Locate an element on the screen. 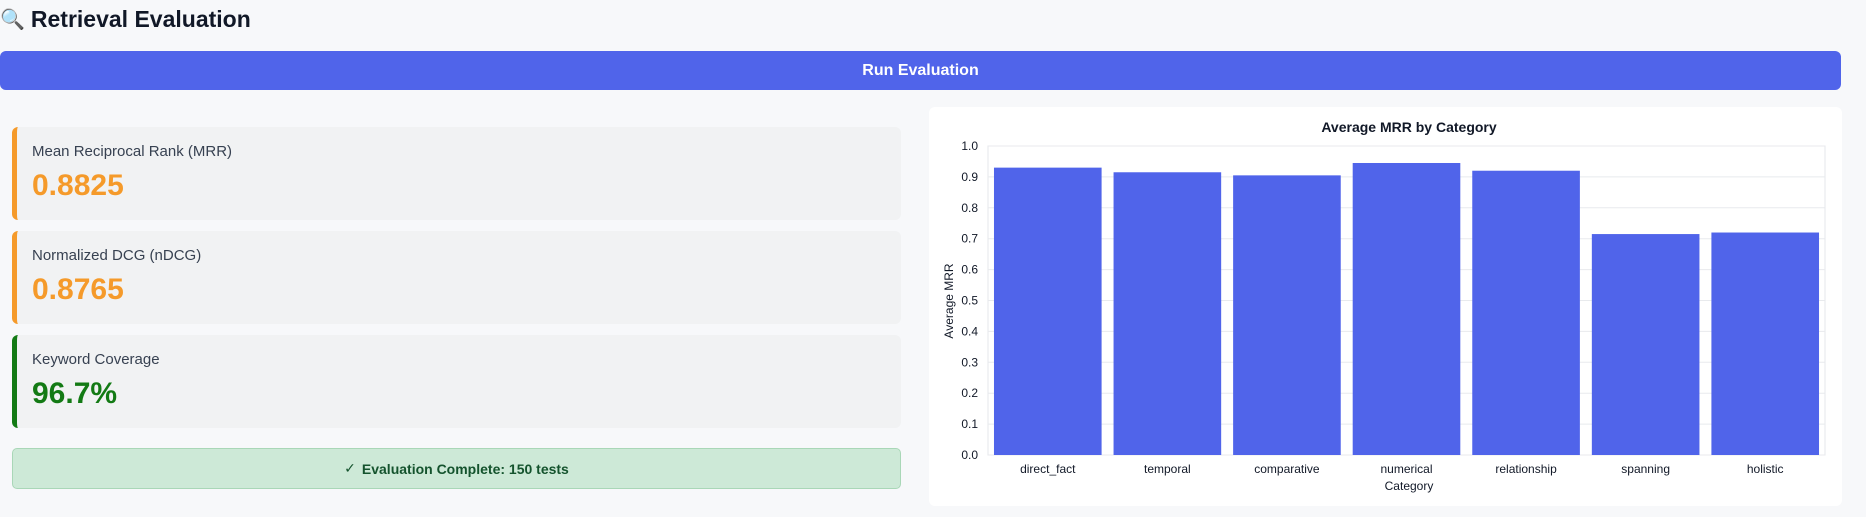  bar-direct_fact is located at coordinates (1047, 311).